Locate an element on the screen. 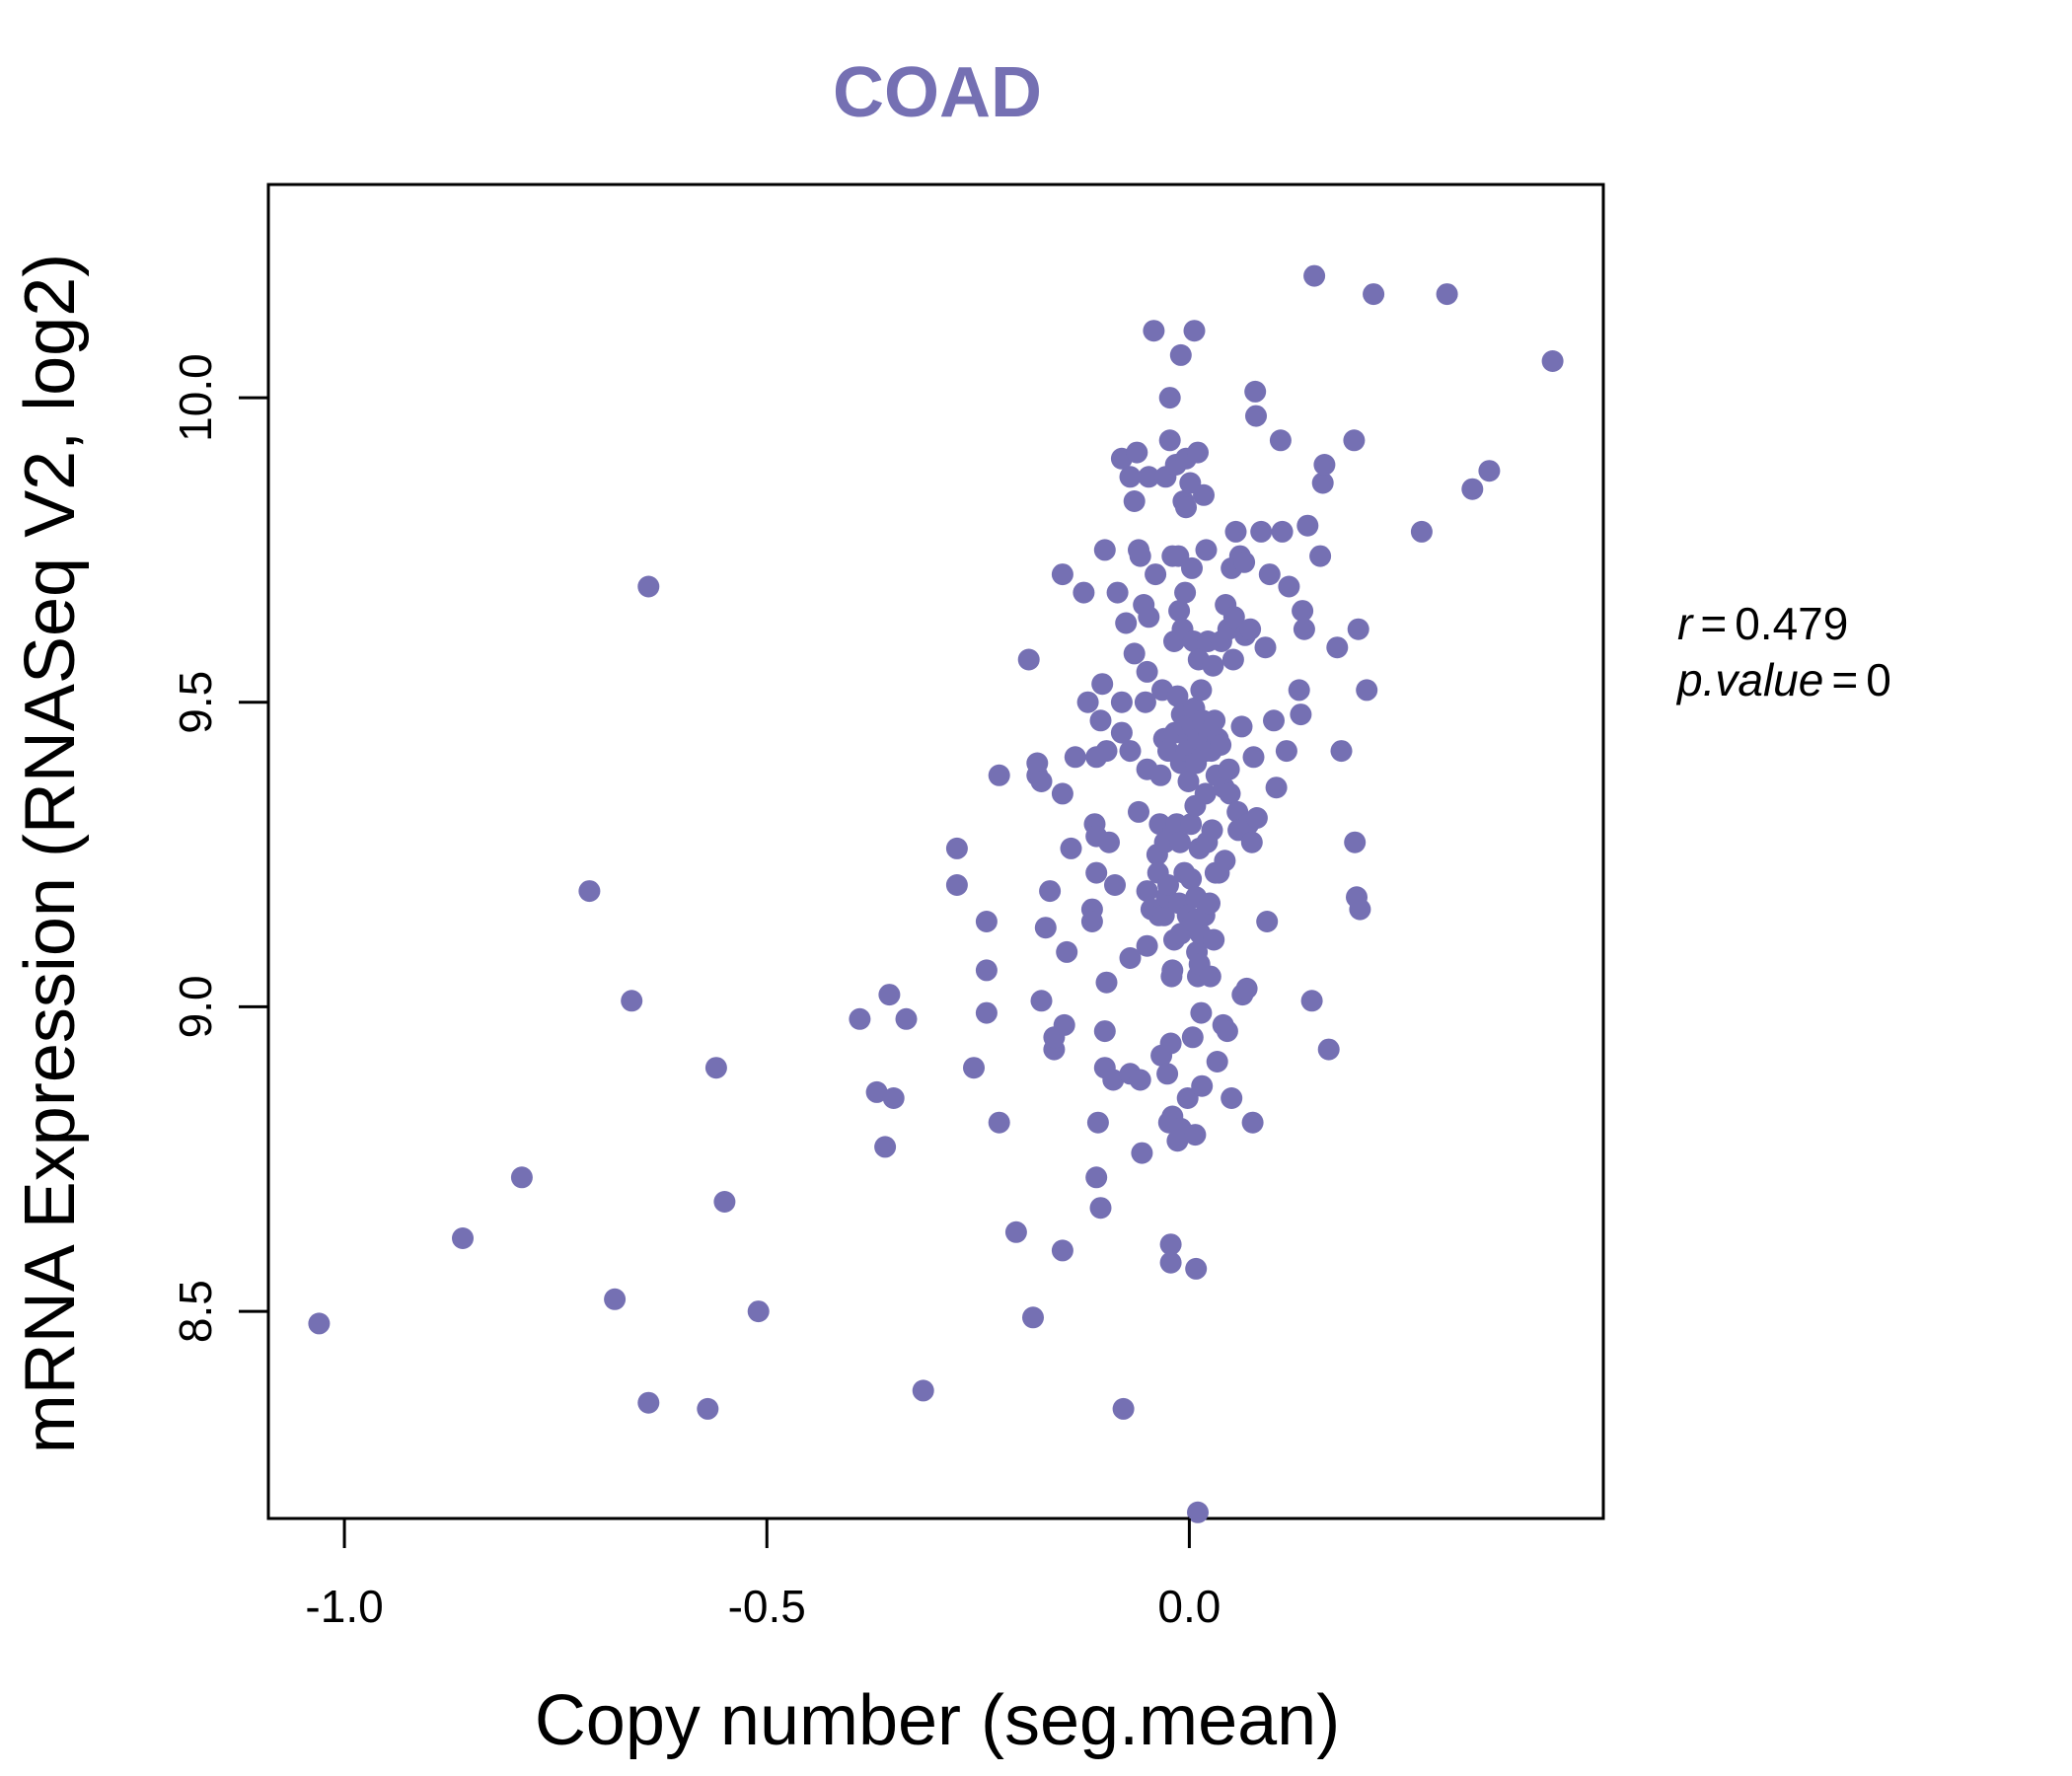 This screenshot has height=1776, width=2072. chart-title: COAD is located at coordinates (938, 93).